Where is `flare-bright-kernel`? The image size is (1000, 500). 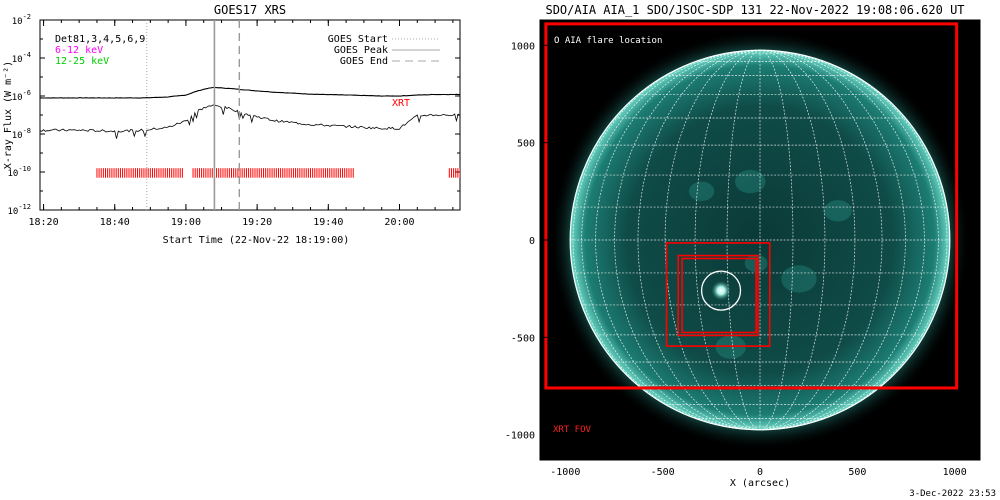 flare-bright-kernel is located at coordinates (721, 290).